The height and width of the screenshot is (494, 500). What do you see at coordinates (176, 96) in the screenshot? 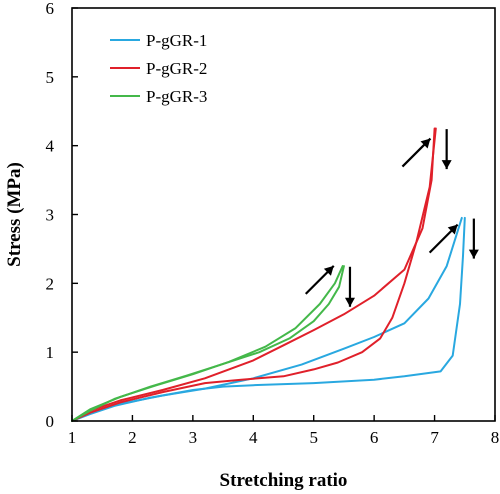
I see `legend-label-3: P-gGR-3` at bounding box center [176, 96].